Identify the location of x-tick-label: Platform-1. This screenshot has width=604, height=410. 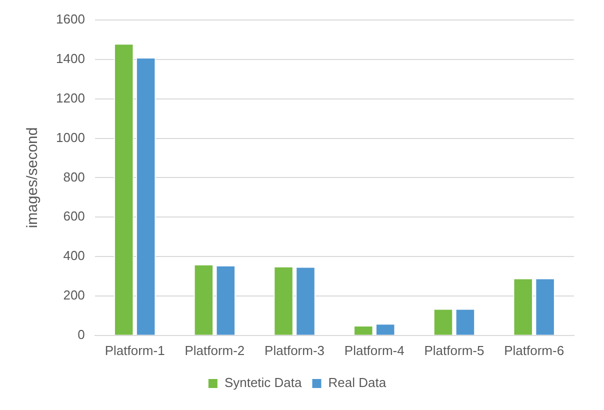
(134, 350).